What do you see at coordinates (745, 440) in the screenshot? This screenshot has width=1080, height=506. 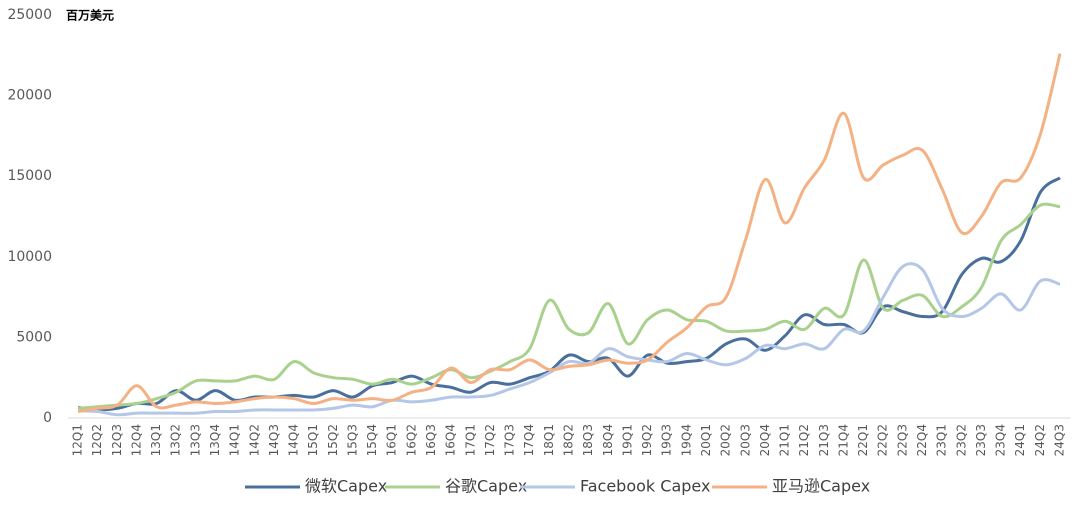 I see `x-tick-label: 20Q3` at bounding box center [745, 440].